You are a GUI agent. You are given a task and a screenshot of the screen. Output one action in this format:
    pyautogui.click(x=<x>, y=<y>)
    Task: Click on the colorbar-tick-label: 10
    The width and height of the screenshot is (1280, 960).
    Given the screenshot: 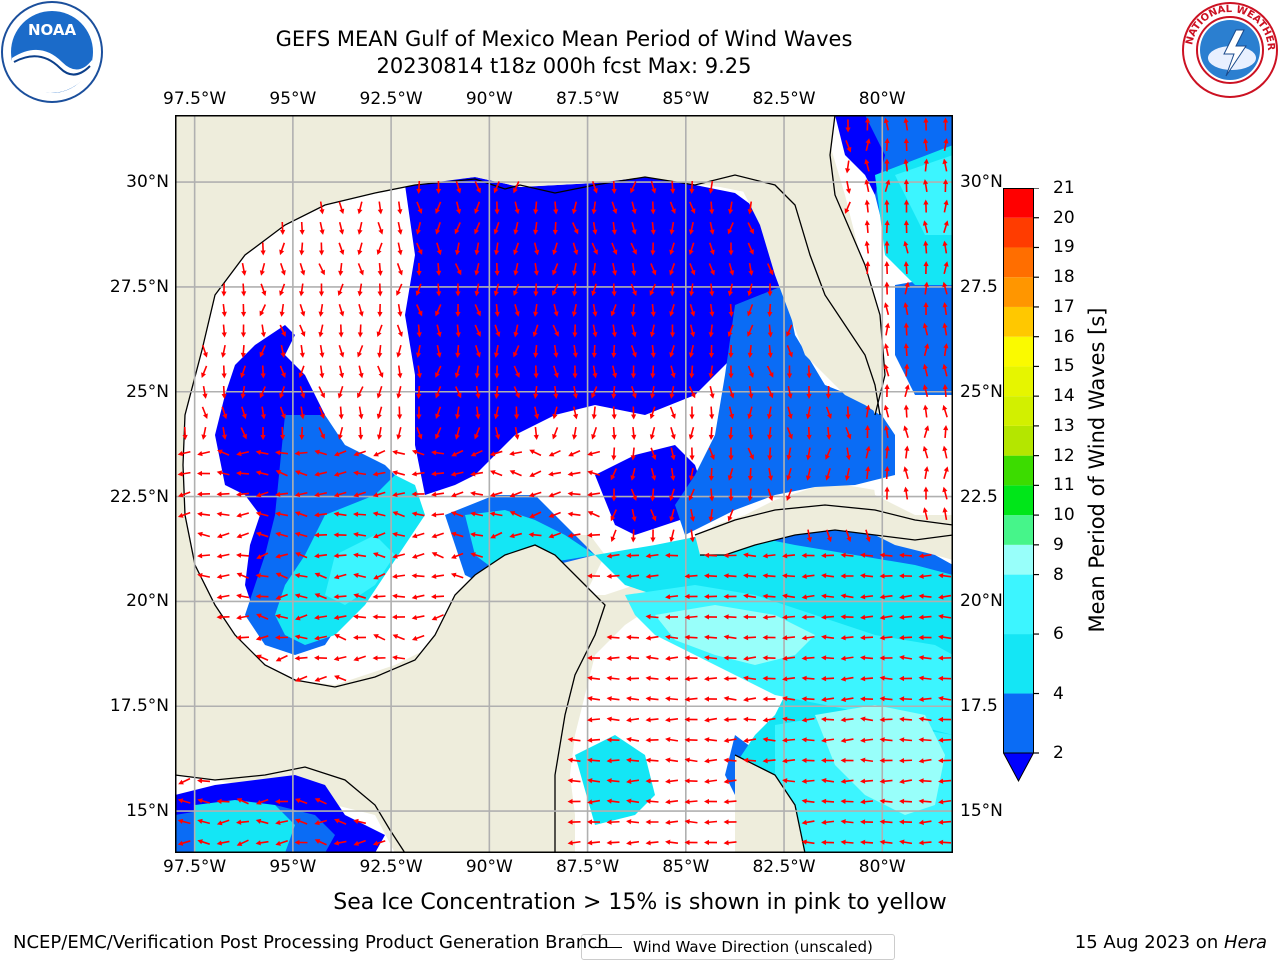 What is the action you would take?
    pyautogui.click(x=1064, y=515)
    